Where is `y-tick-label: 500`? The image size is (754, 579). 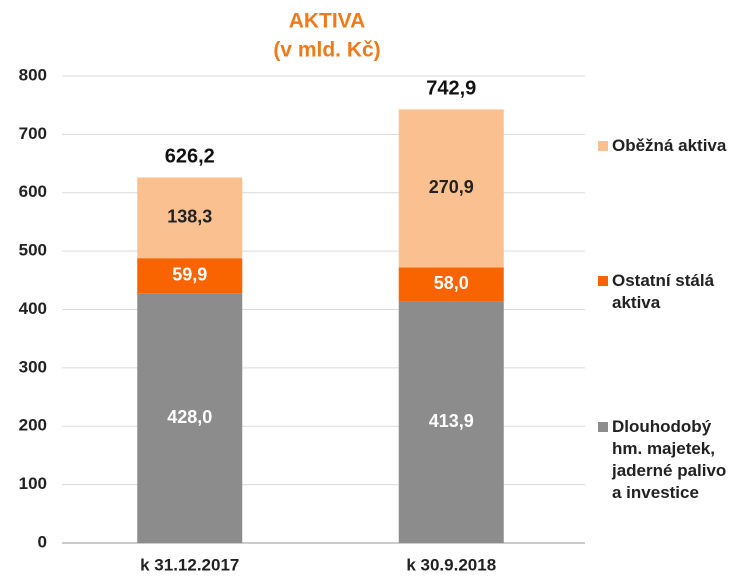 y-tick-label: 500 is located at coordinates (33, 250).